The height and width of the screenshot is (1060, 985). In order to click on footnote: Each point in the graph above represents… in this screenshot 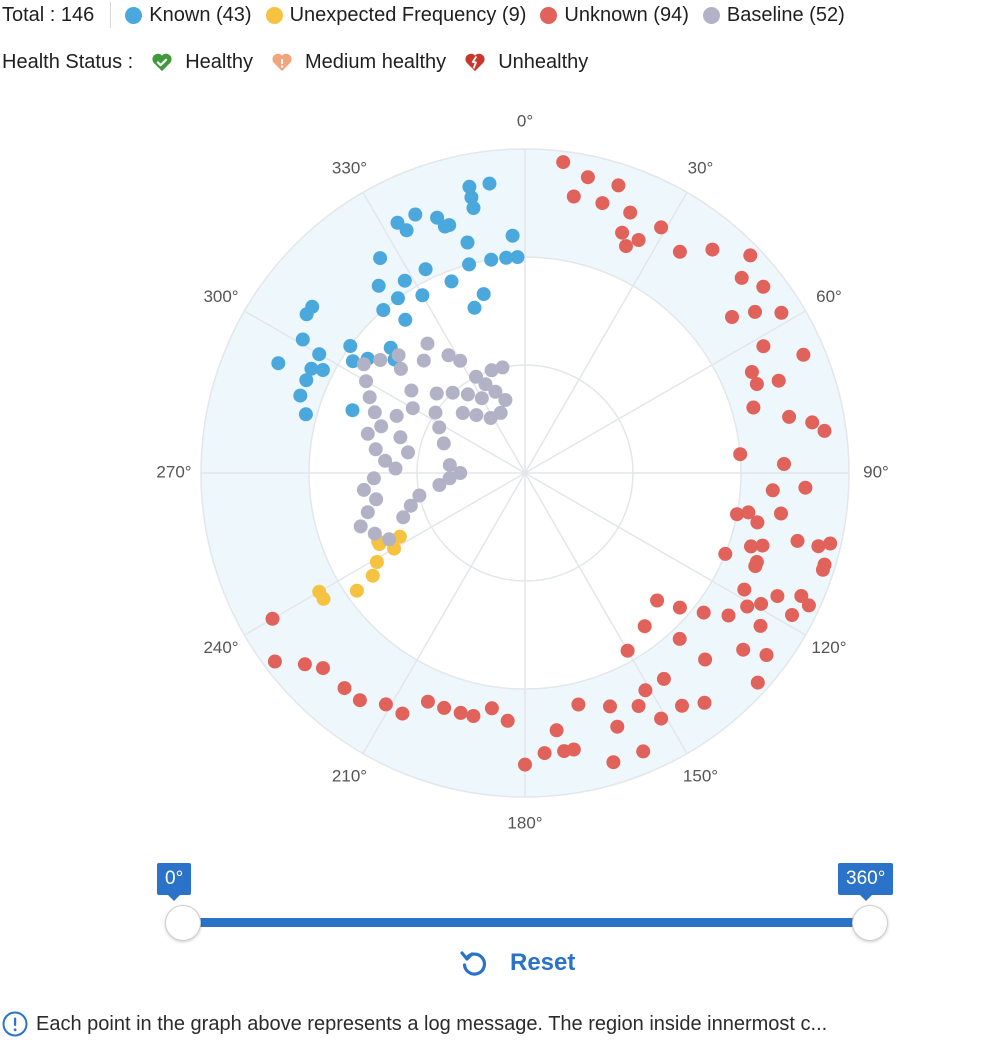, I will do `click(414, 1024)`.